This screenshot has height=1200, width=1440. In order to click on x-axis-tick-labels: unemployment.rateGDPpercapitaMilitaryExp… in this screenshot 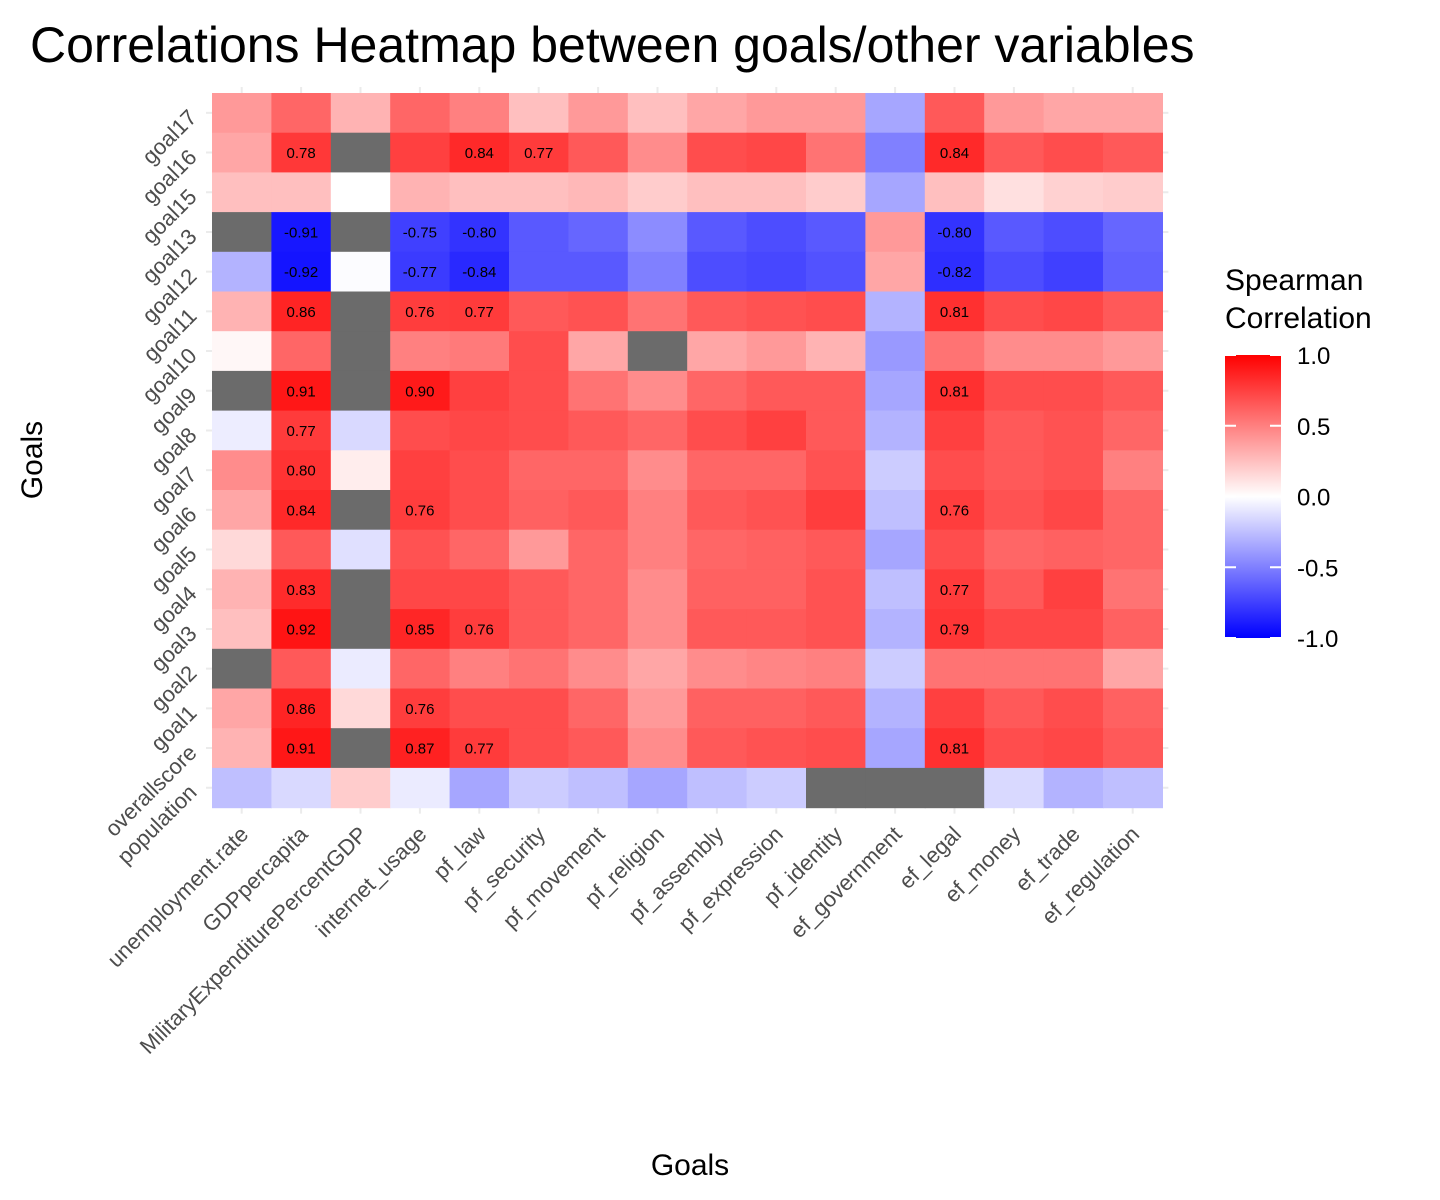, I will do `click(623, 940)`.